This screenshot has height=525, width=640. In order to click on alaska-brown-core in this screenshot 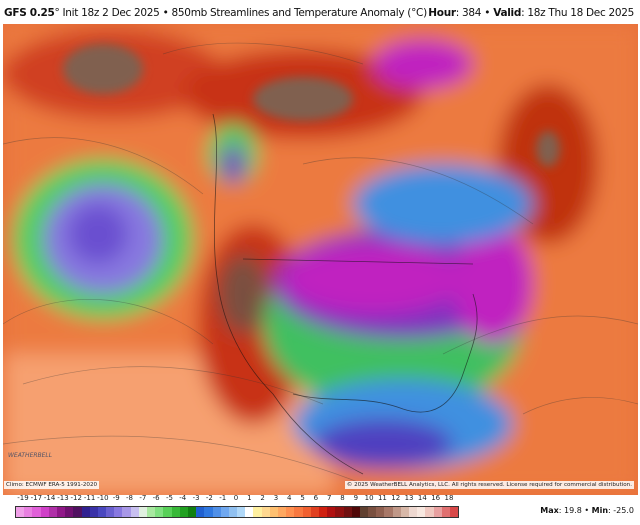, I will do `click(103, 69)`.